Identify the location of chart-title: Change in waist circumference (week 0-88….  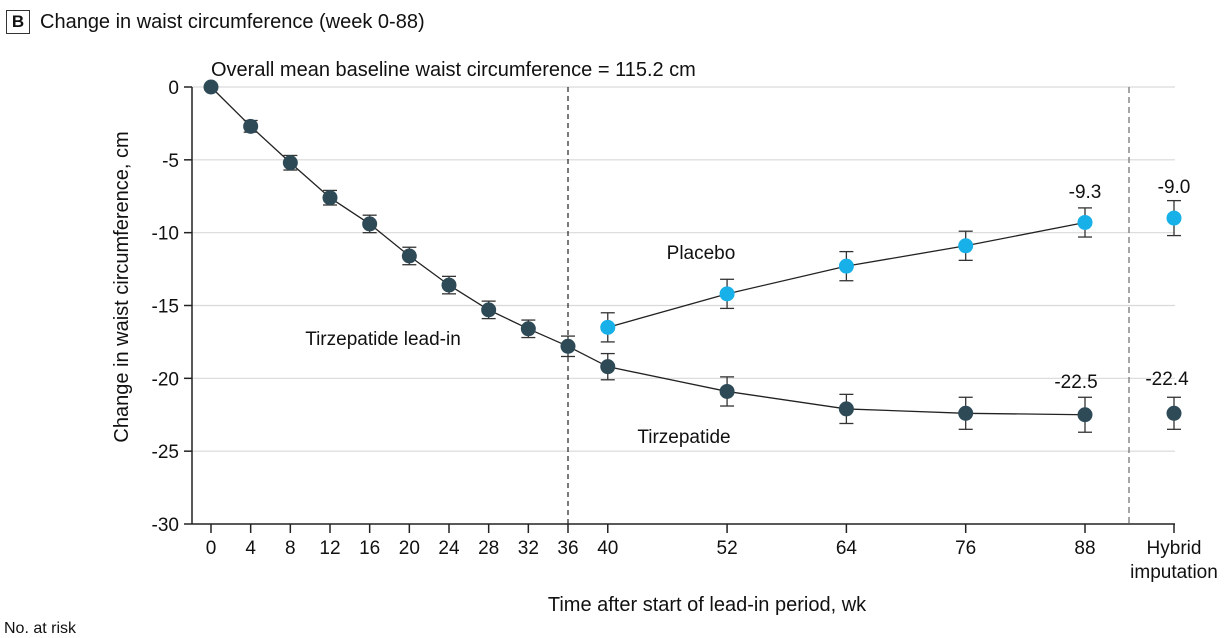
(232, 21).